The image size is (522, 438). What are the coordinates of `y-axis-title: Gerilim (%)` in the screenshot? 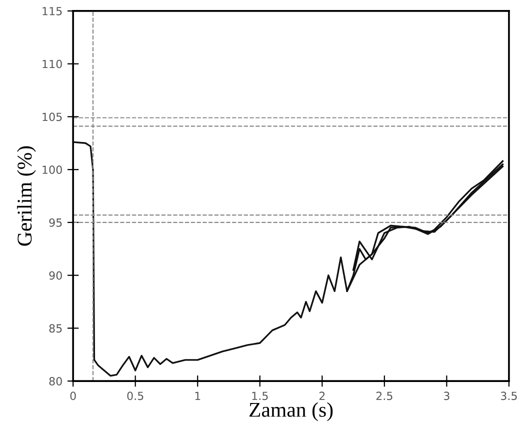 It's located at (26, 196).